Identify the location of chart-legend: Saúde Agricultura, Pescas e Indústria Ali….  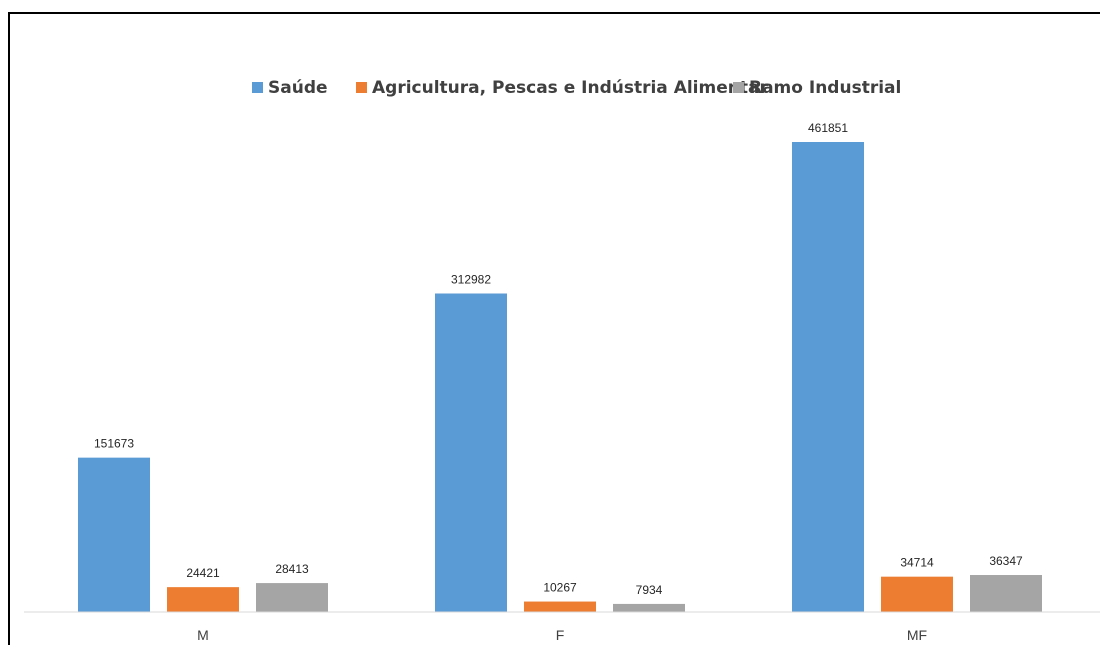
(576, 88).